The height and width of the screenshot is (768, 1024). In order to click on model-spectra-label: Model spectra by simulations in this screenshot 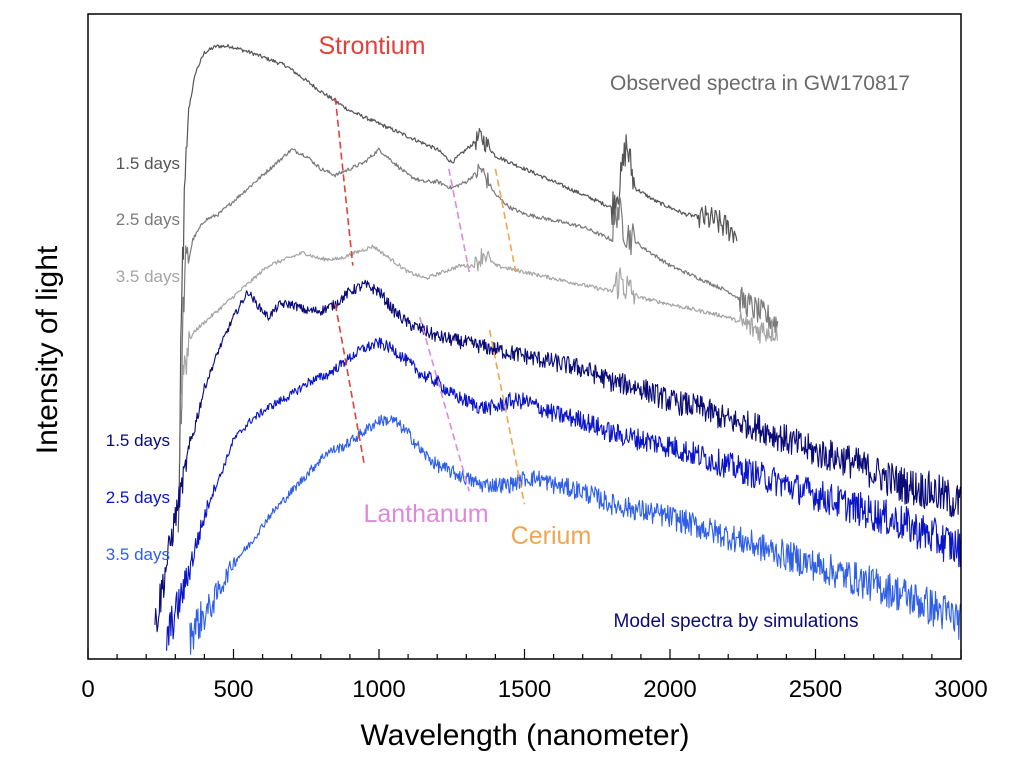, I will do `click(736, 621)`.